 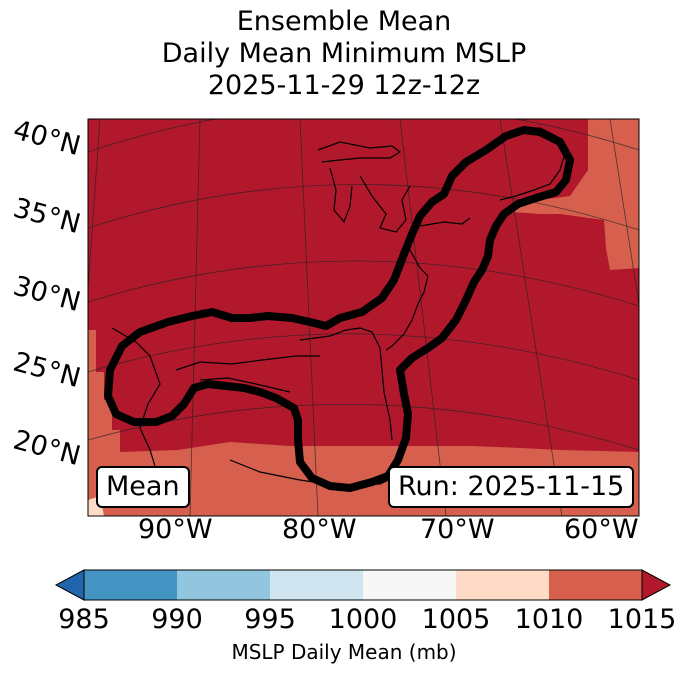 I want to click on colorbar-outline, so click(x=363, y=585).